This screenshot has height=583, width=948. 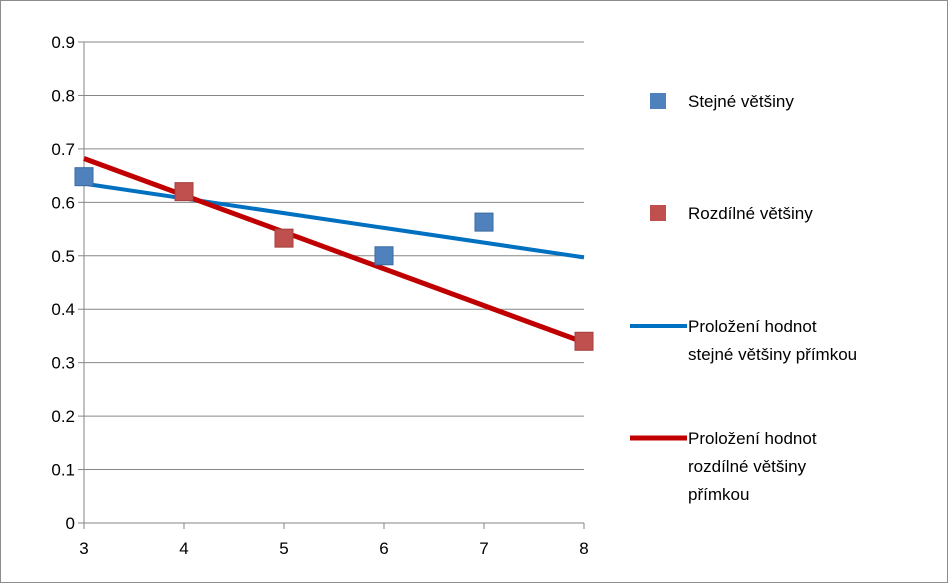 I want to click on x-tick-label: 4, so click(x=183, y=548).